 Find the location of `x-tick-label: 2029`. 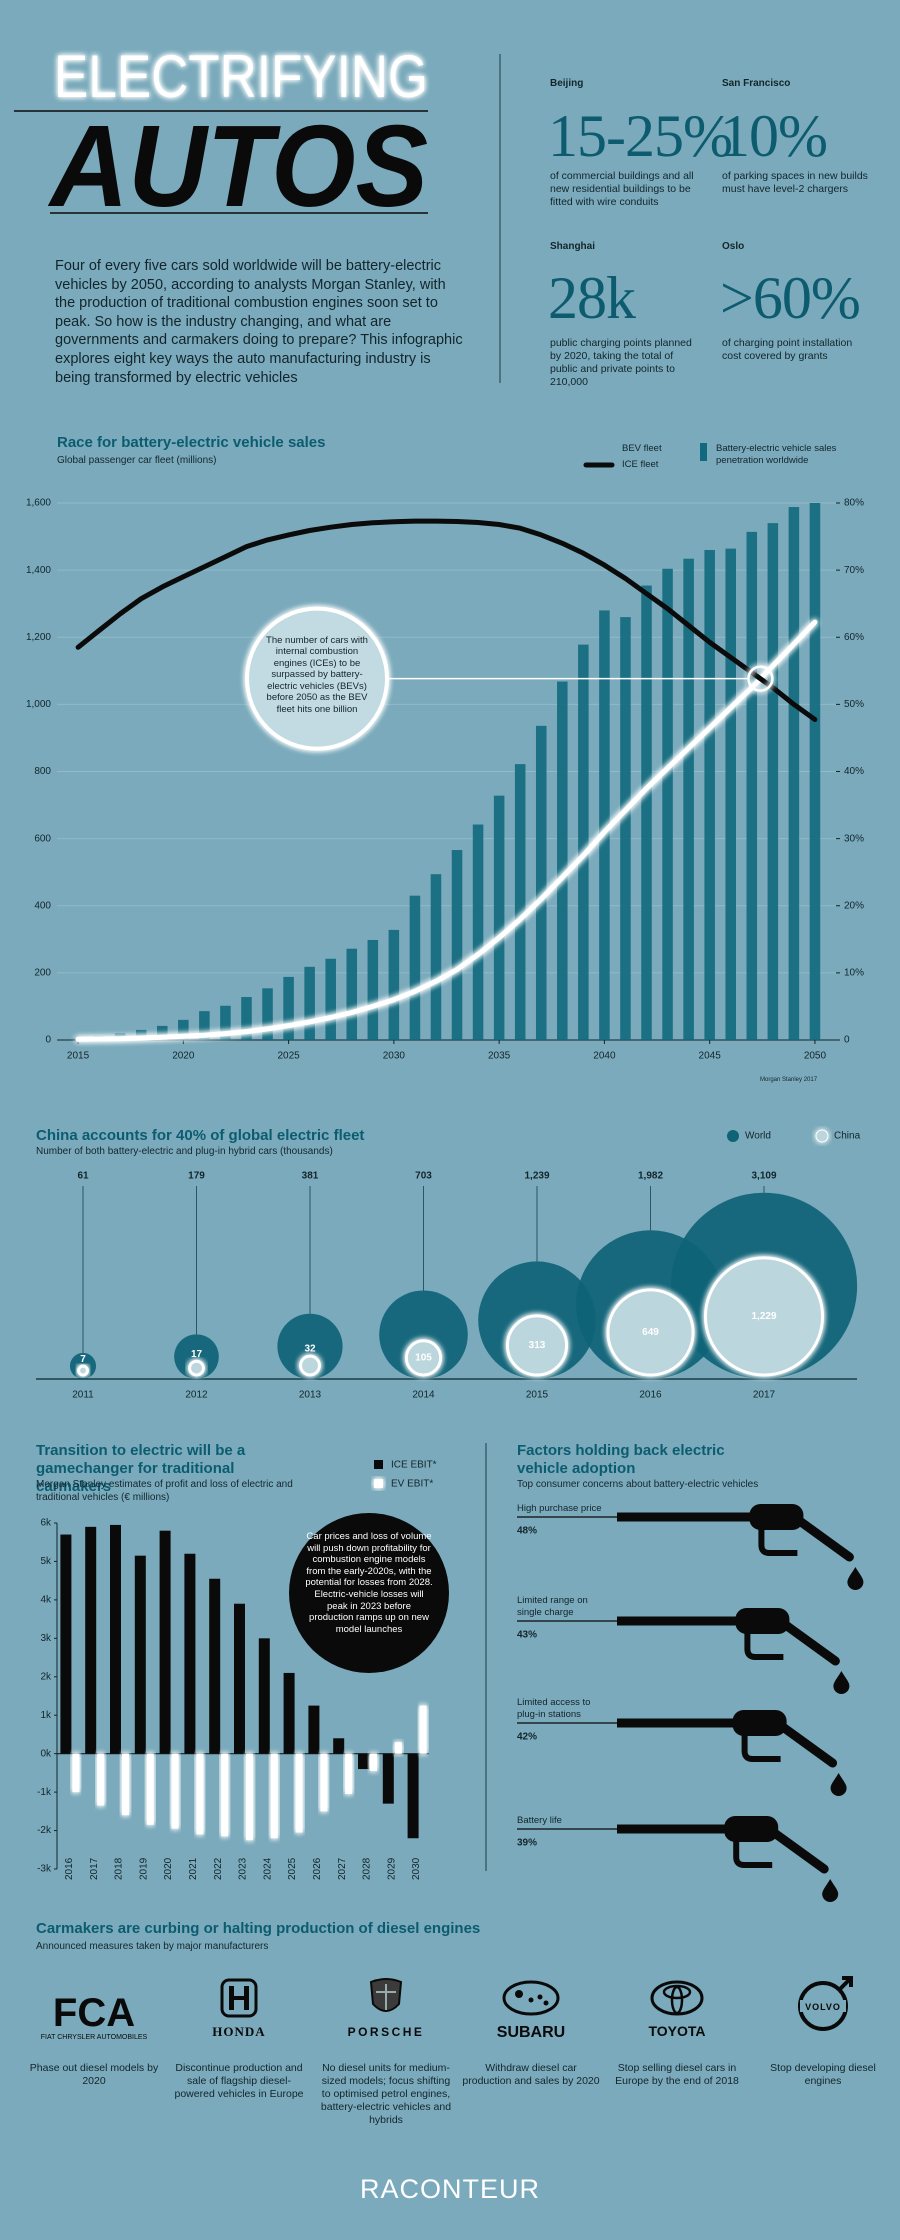

x-tick-label: 2029 is located at coordinates (391, 1868).